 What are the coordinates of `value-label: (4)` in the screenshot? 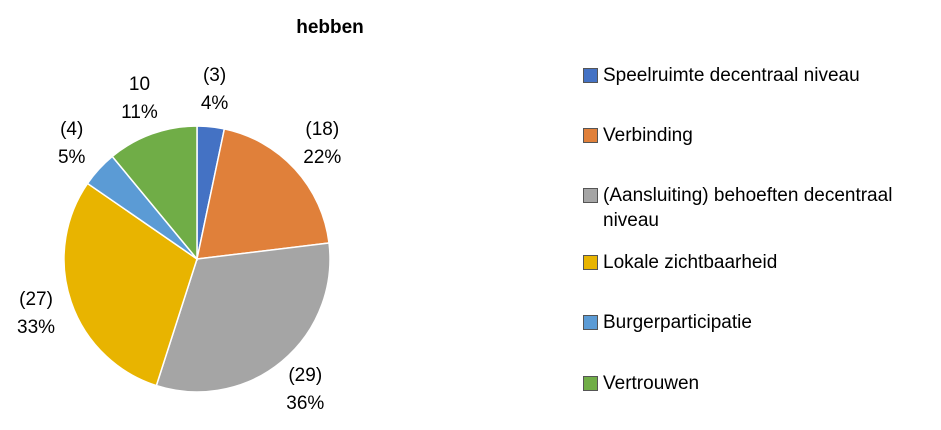 It's located at (71, 129).